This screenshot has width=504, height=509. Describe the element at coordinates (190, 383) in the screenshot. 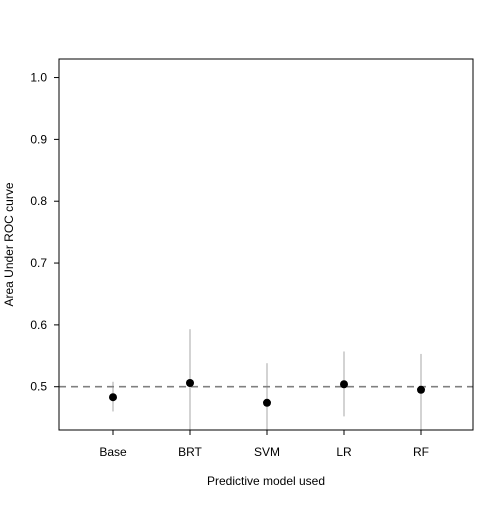

I see `point-brt` at that location.